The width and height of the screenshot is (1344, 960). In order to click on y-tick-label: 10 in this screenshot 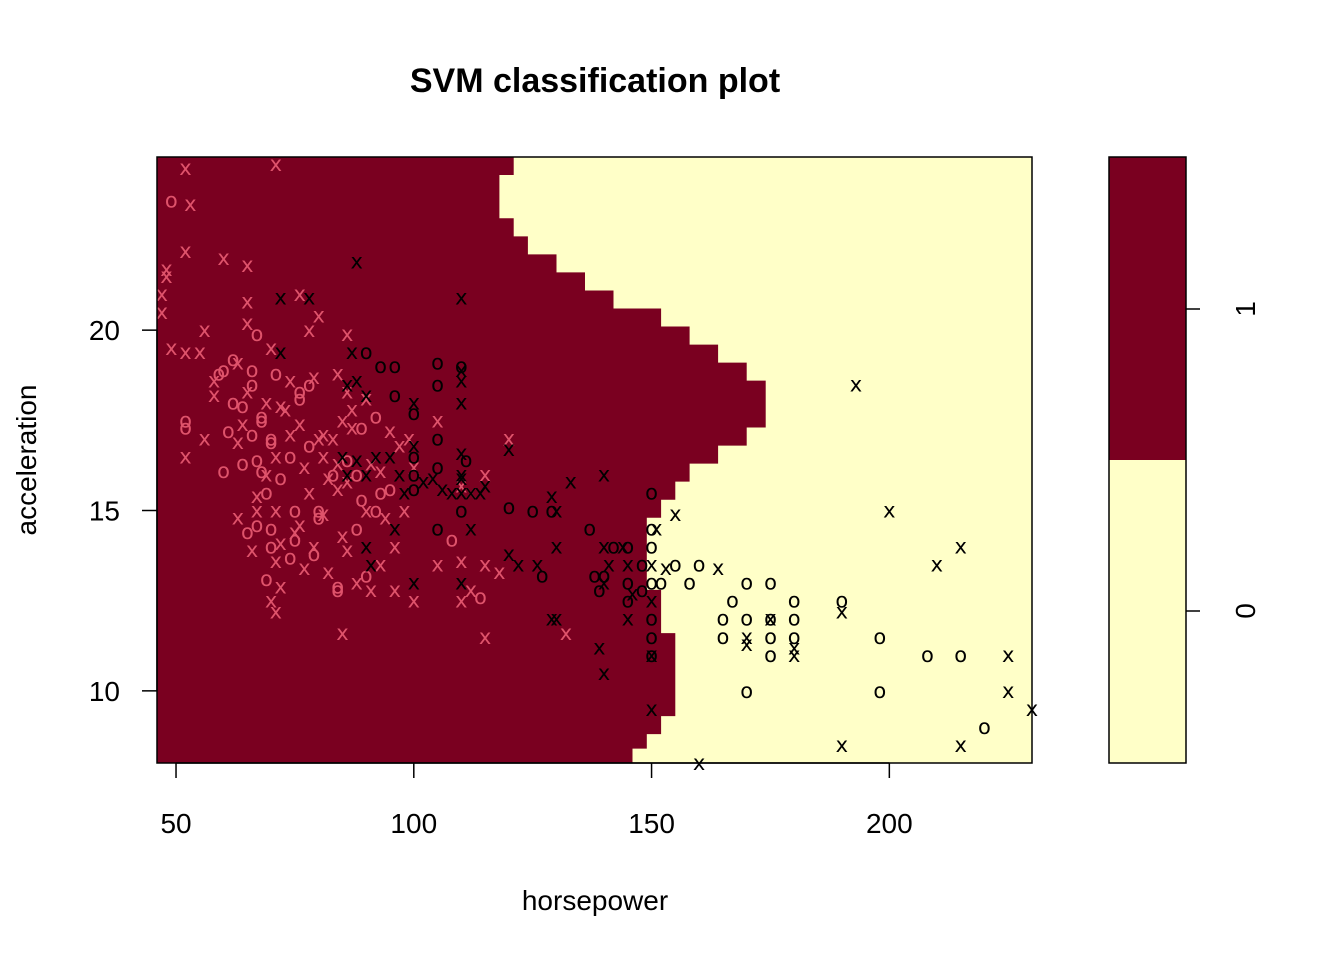, I will do `click(104, 691)`.